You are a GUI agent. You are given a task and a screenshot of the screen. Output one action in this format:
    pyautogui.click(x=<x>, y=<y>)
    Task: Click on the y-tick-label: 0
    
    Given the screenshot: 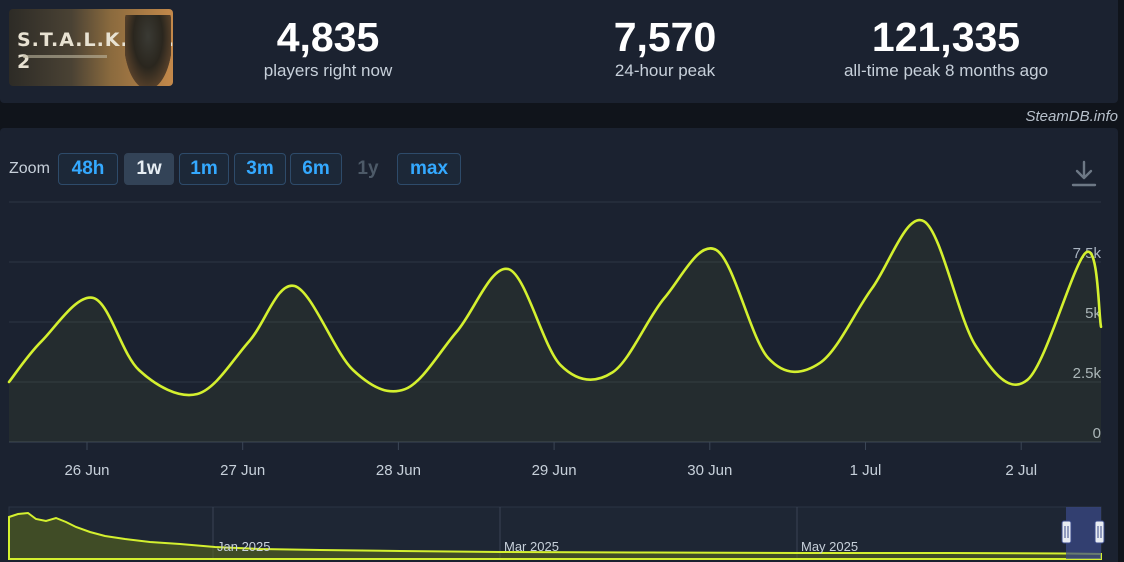 What is the action you would take?
    pyautogui.click(x=1097, y=433)
    